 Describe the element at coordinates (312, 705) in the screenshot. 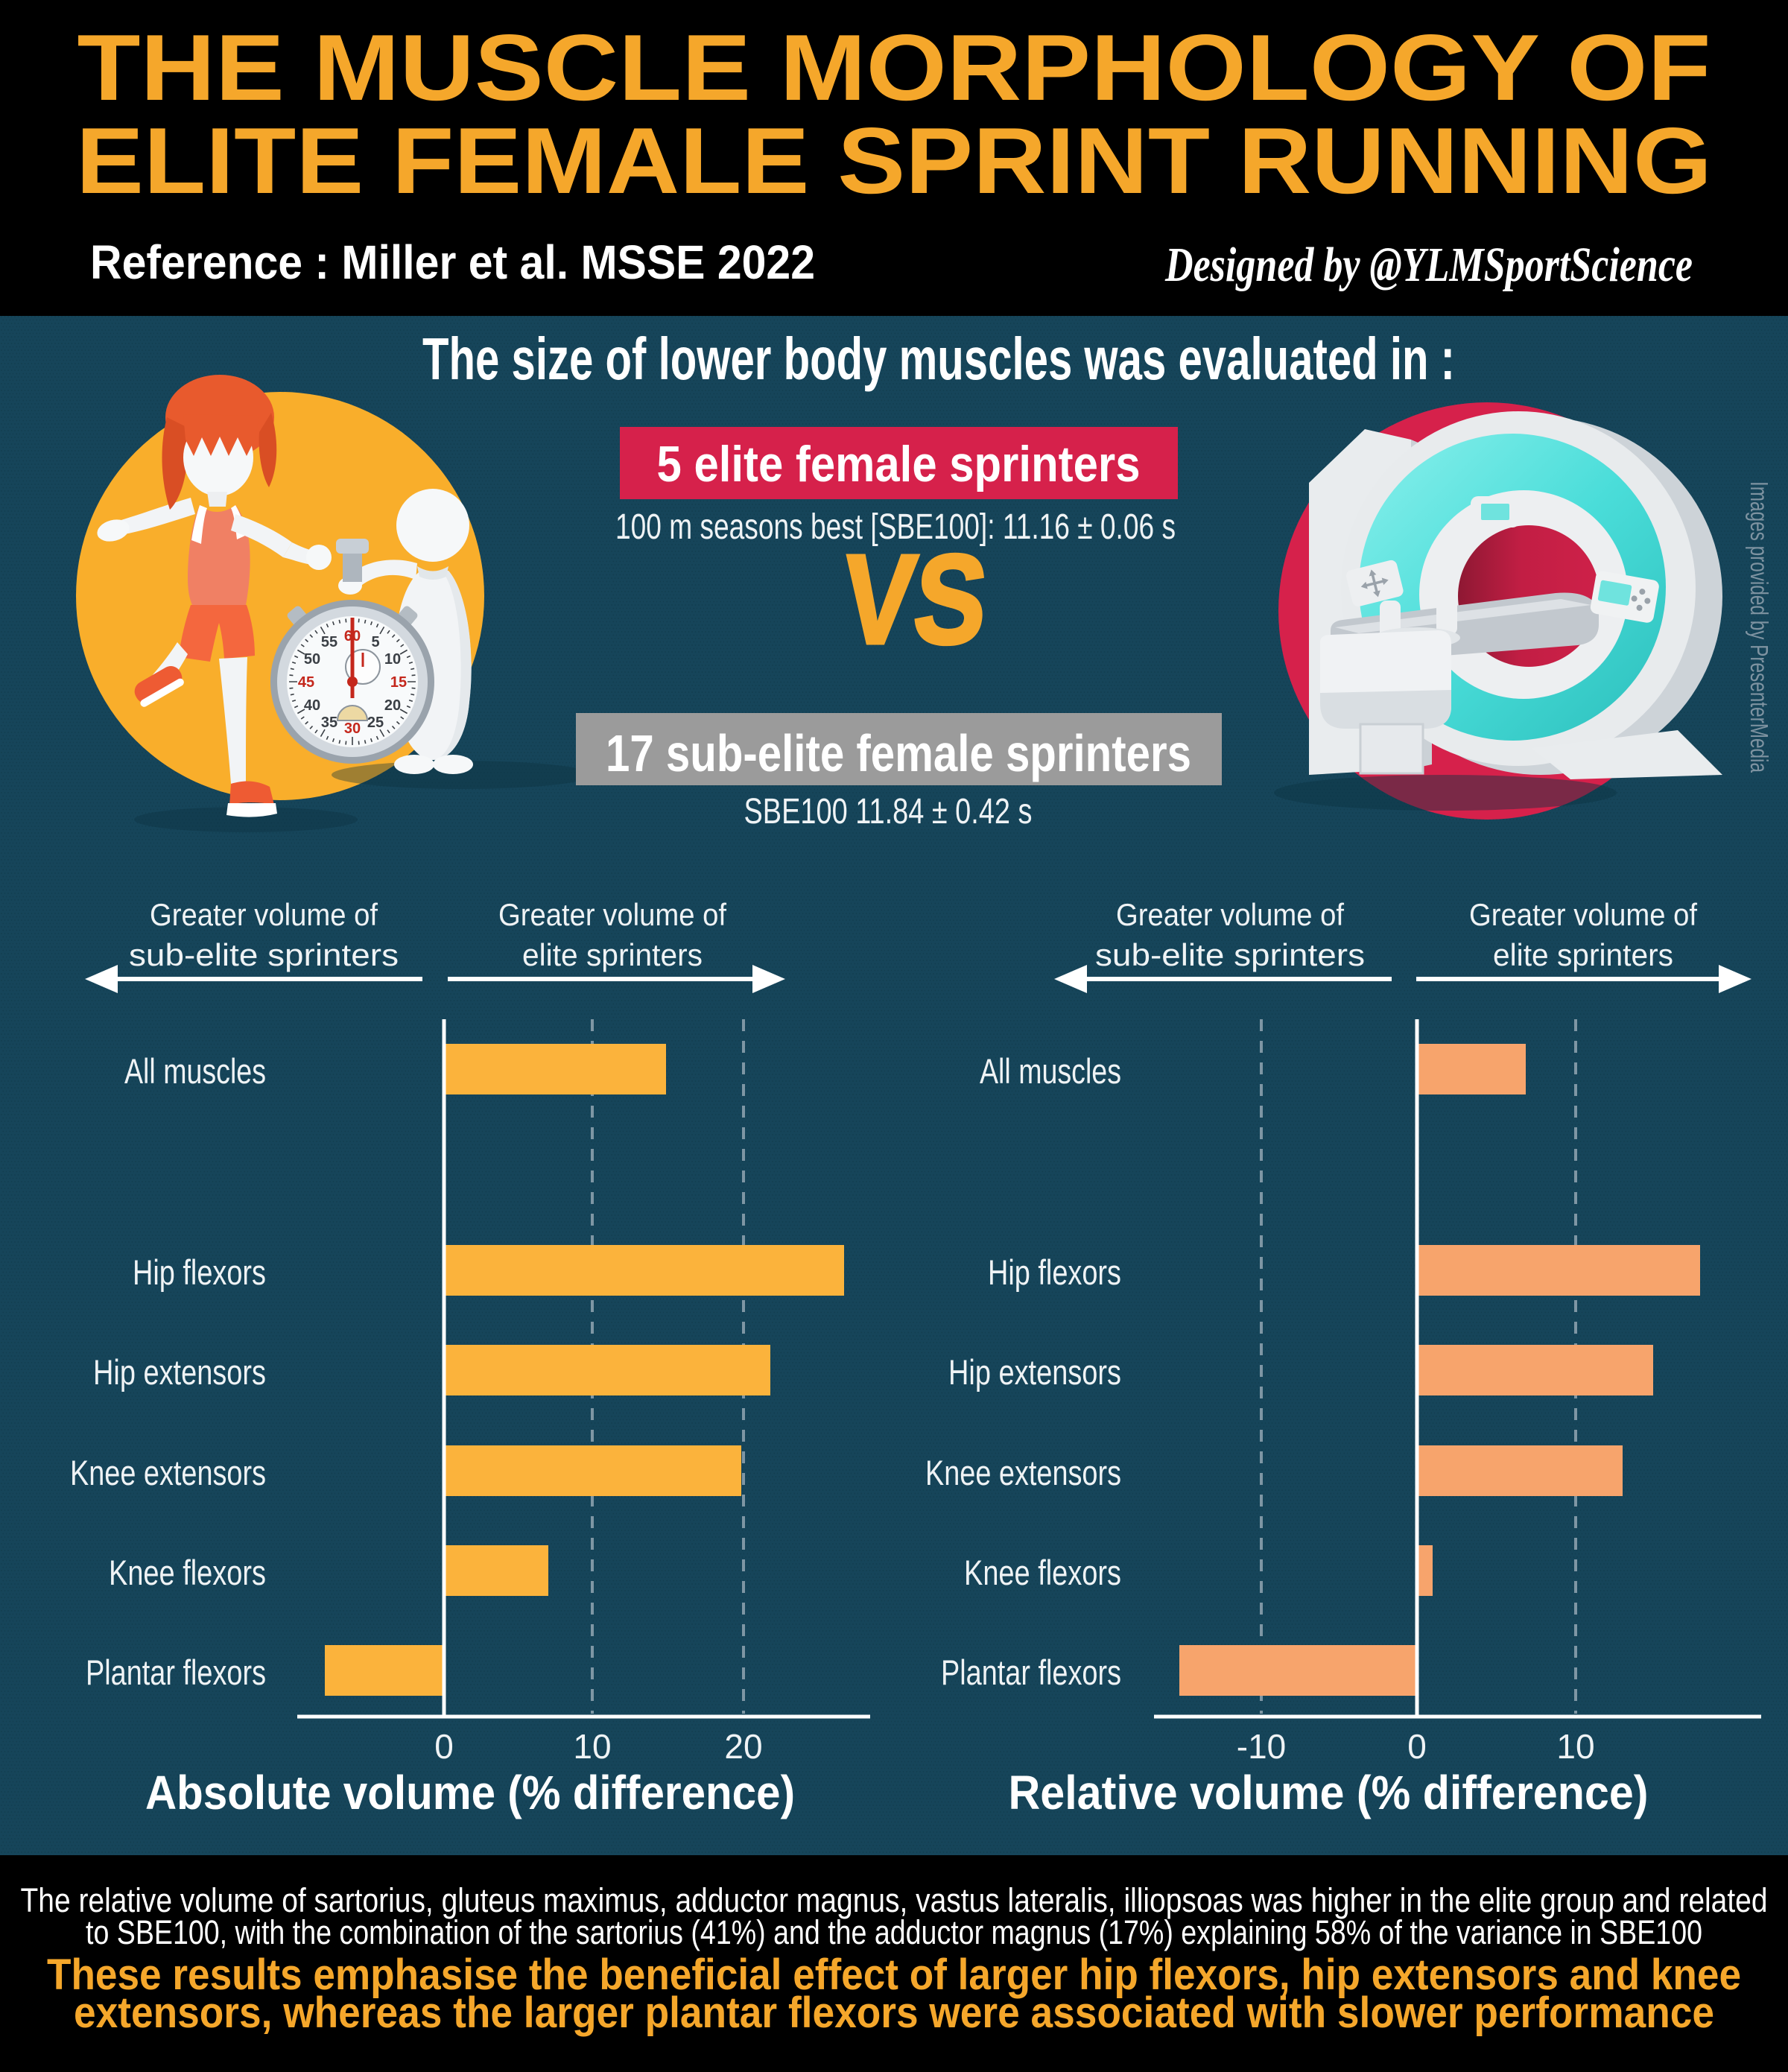

I see `svg-text: 40` at that location.